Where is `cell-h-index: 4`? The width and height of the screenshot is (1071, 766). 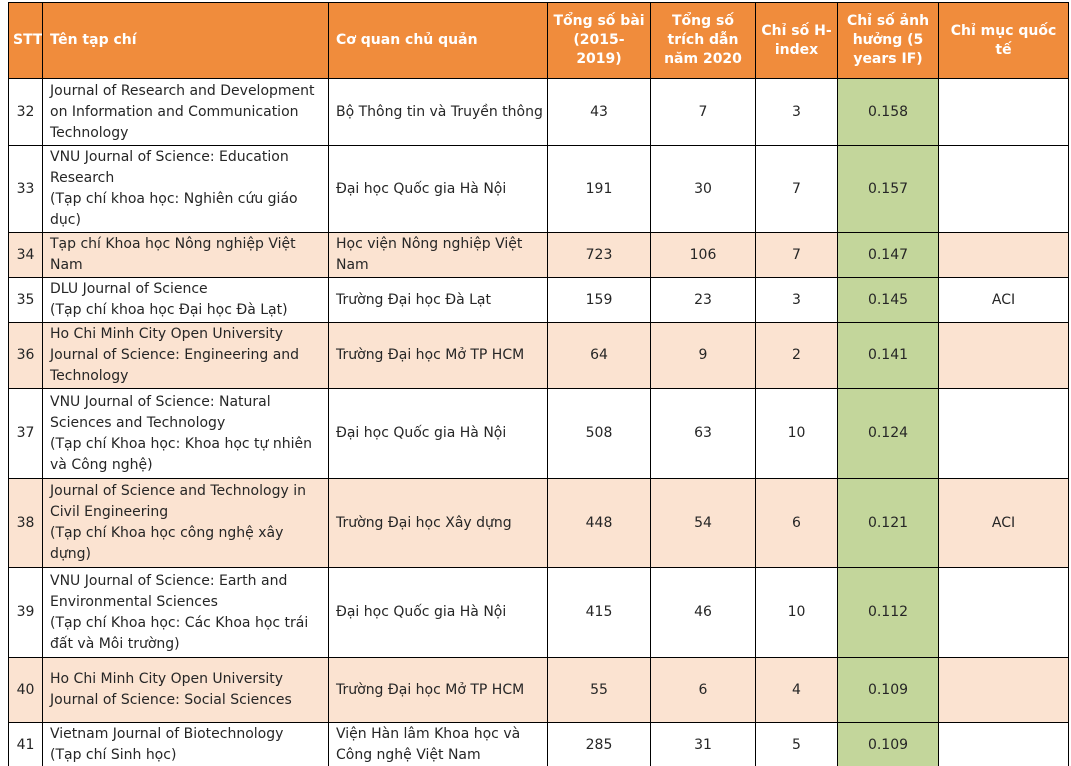 cell-h-index: 4 is located at coordinates (796, 690).